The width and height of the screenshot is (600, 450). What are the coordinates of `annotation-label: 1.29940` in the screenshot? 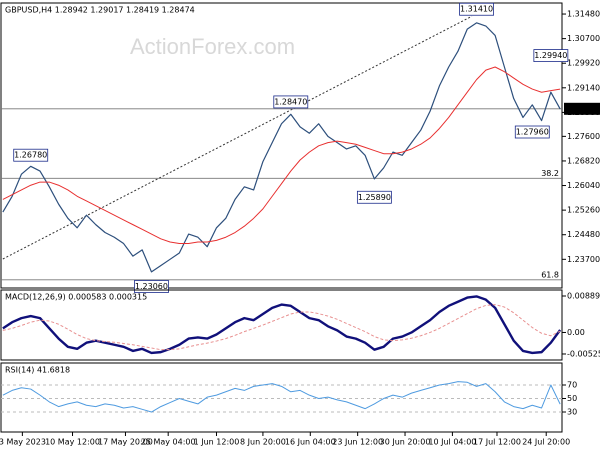 It's located at (550, 55).